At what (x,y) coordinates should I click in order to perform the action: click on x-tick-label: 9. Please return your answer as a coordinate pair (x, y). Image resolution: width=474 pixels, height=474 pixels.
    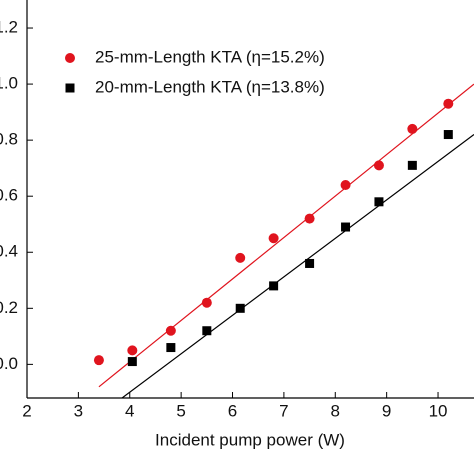
    Looking at the image, I should click on (386, 410).